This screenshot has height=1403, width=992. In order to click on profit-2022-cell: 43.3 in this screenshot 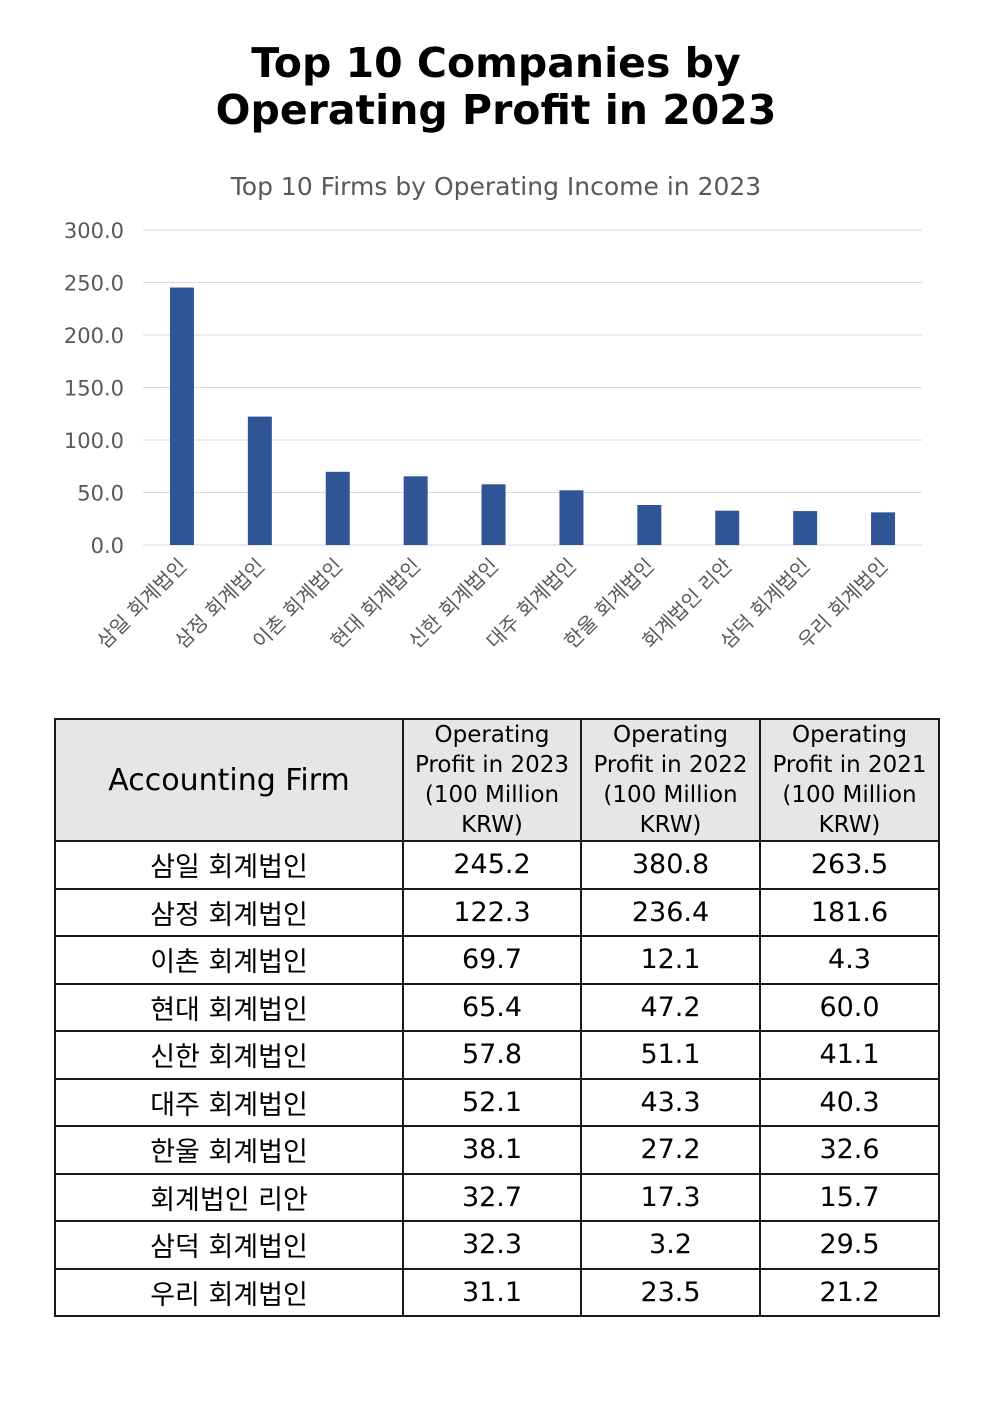, I will do `click(670, 1102)`.